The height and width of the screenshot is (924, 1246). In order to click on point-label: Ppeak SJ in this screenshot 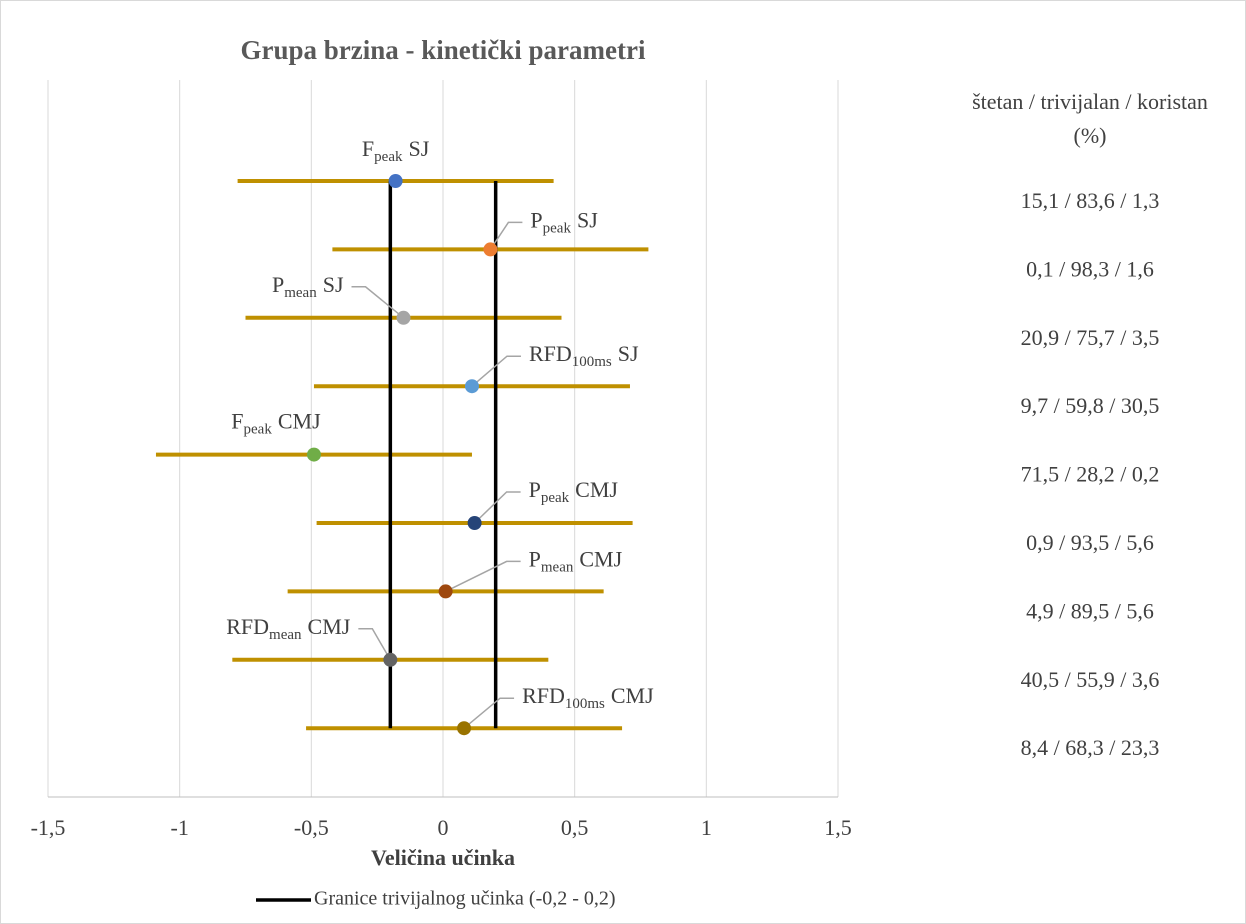, I will do `click(564, 221)`.